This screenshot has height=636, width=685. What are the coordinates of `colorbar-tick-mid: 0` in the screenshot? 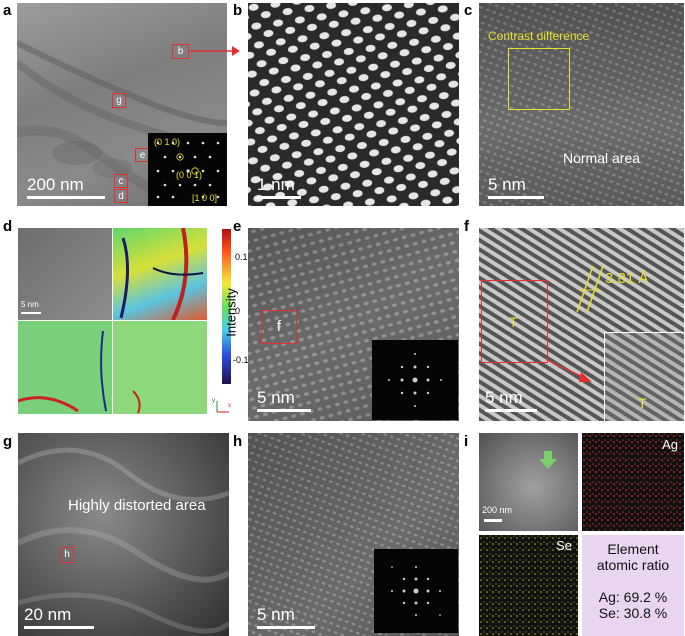 It's located at (238, 311).